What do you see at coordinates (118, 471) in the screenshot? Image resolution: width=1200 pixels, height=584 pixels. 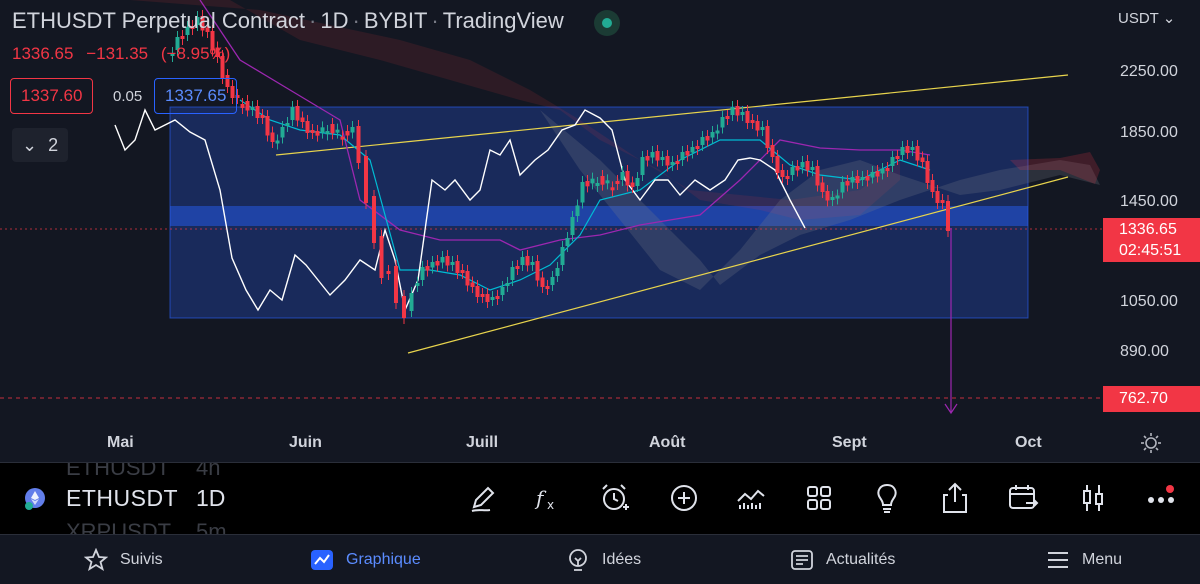 I see `ghost-symbol-above: ETHUSDT` at bounding box center [118, 471].